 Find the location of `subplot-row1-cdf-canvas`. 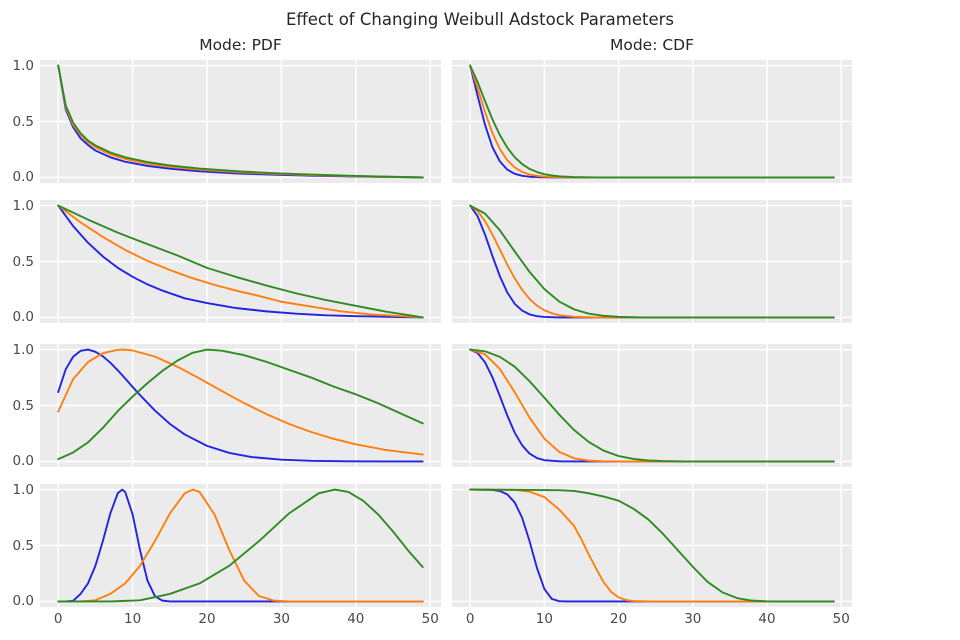

subplot-row1-cdf-canvas is located at coordinates (652, 121).